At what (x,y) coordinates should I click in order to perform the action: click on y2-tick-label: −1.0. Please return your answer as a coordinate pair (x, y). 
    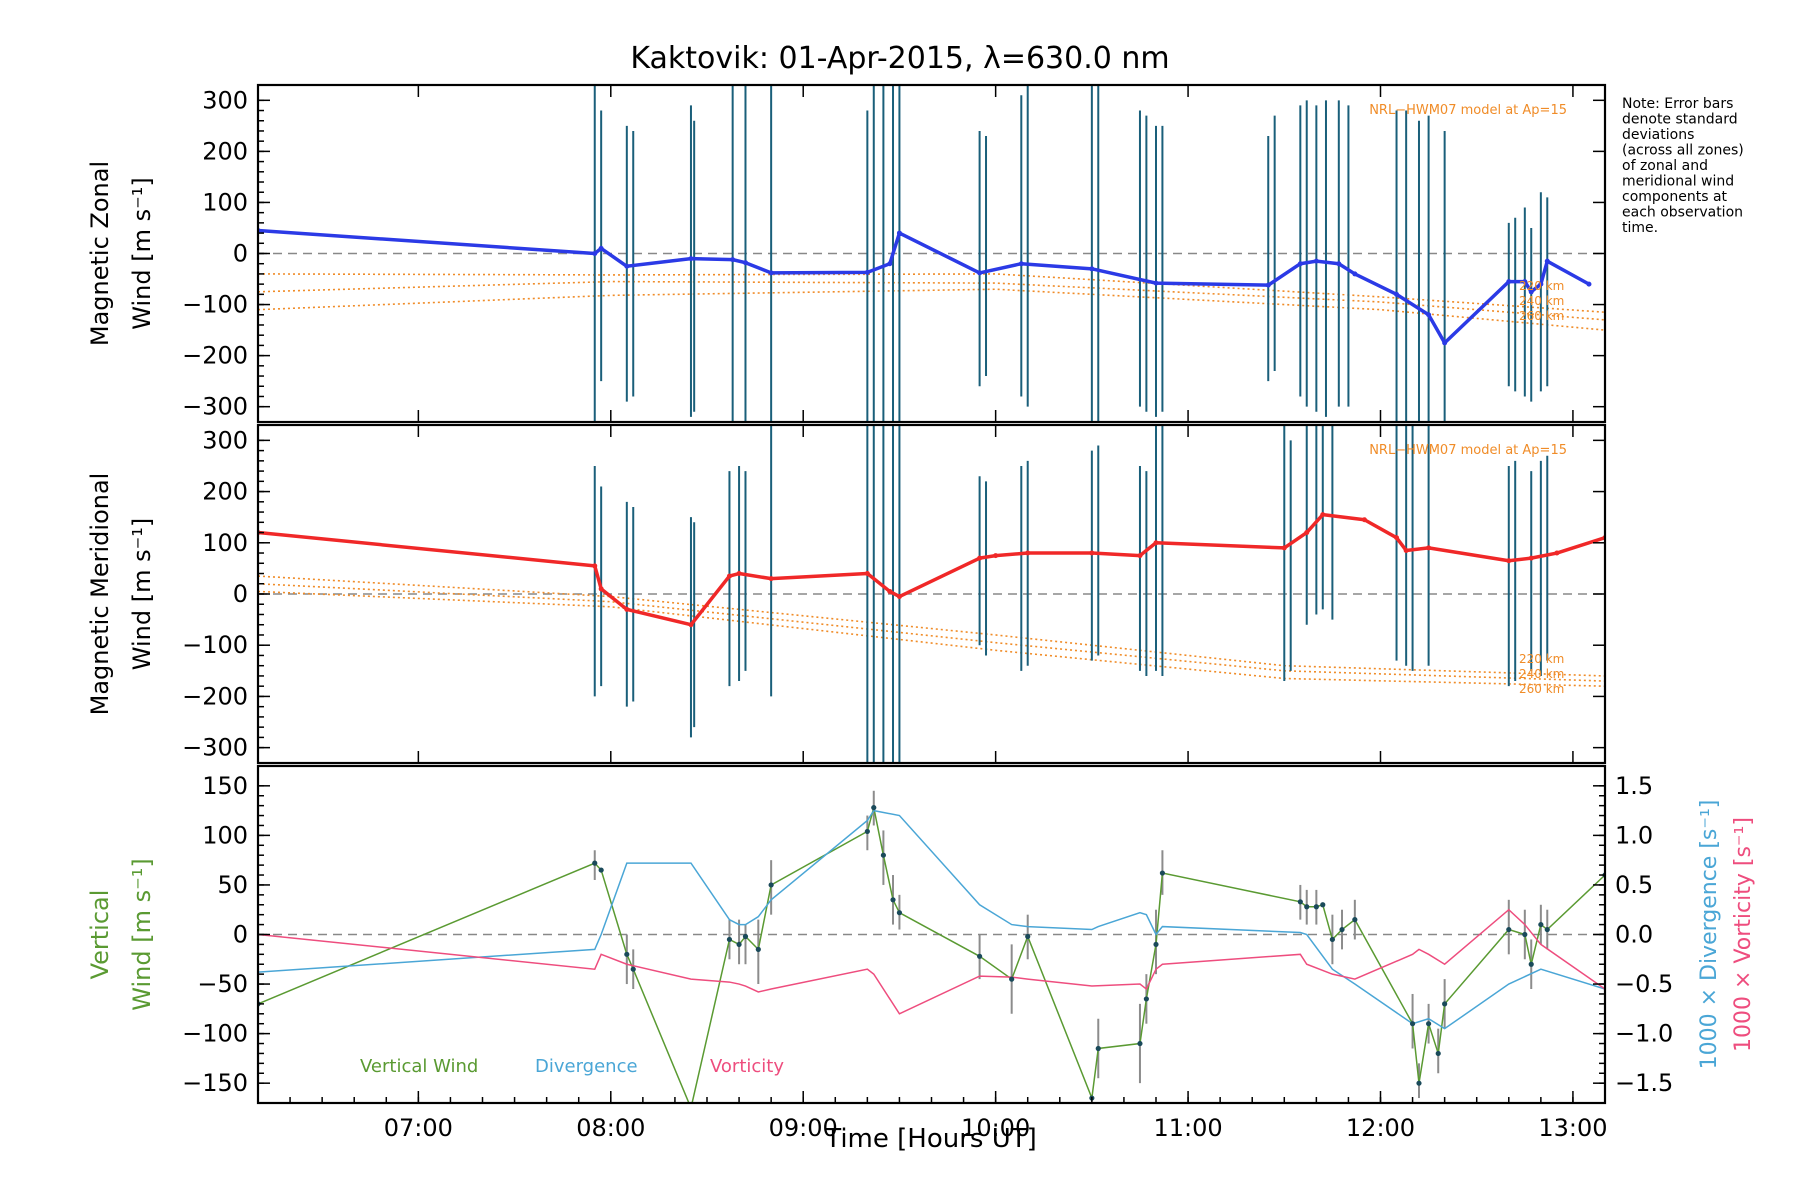
    Looking at the image, I should click on (1644, 1034).